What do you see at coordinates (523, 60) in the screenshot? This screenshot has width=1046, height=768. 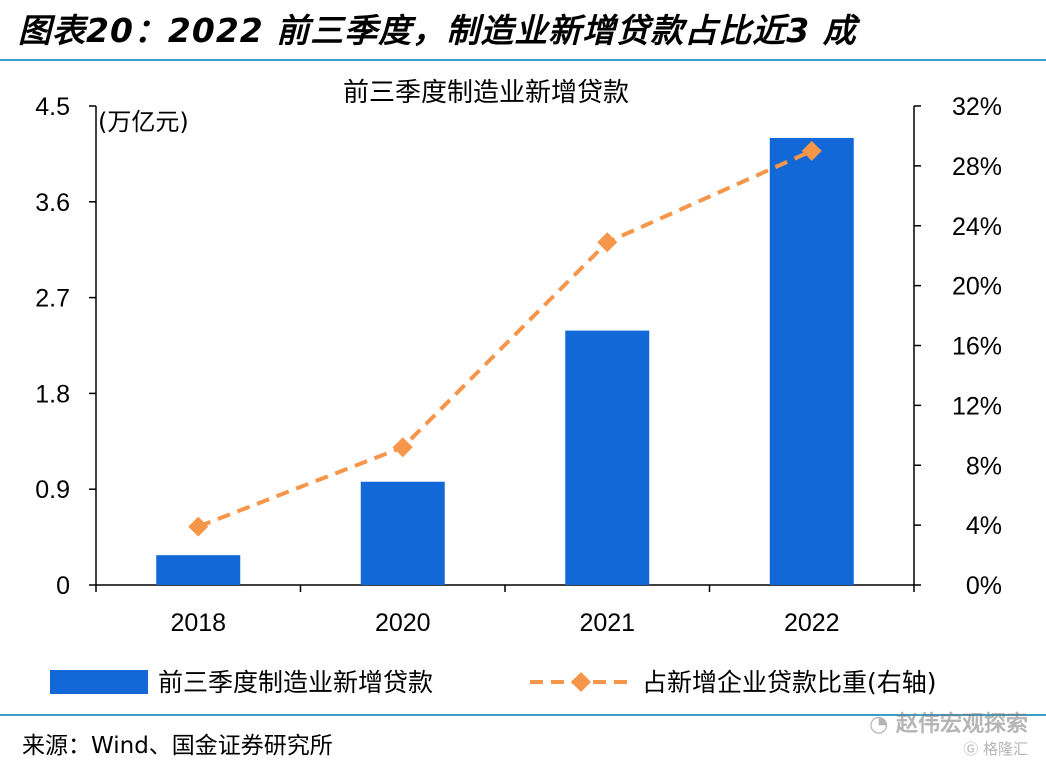 I see `title-divider` at bounding box center [523, 60].